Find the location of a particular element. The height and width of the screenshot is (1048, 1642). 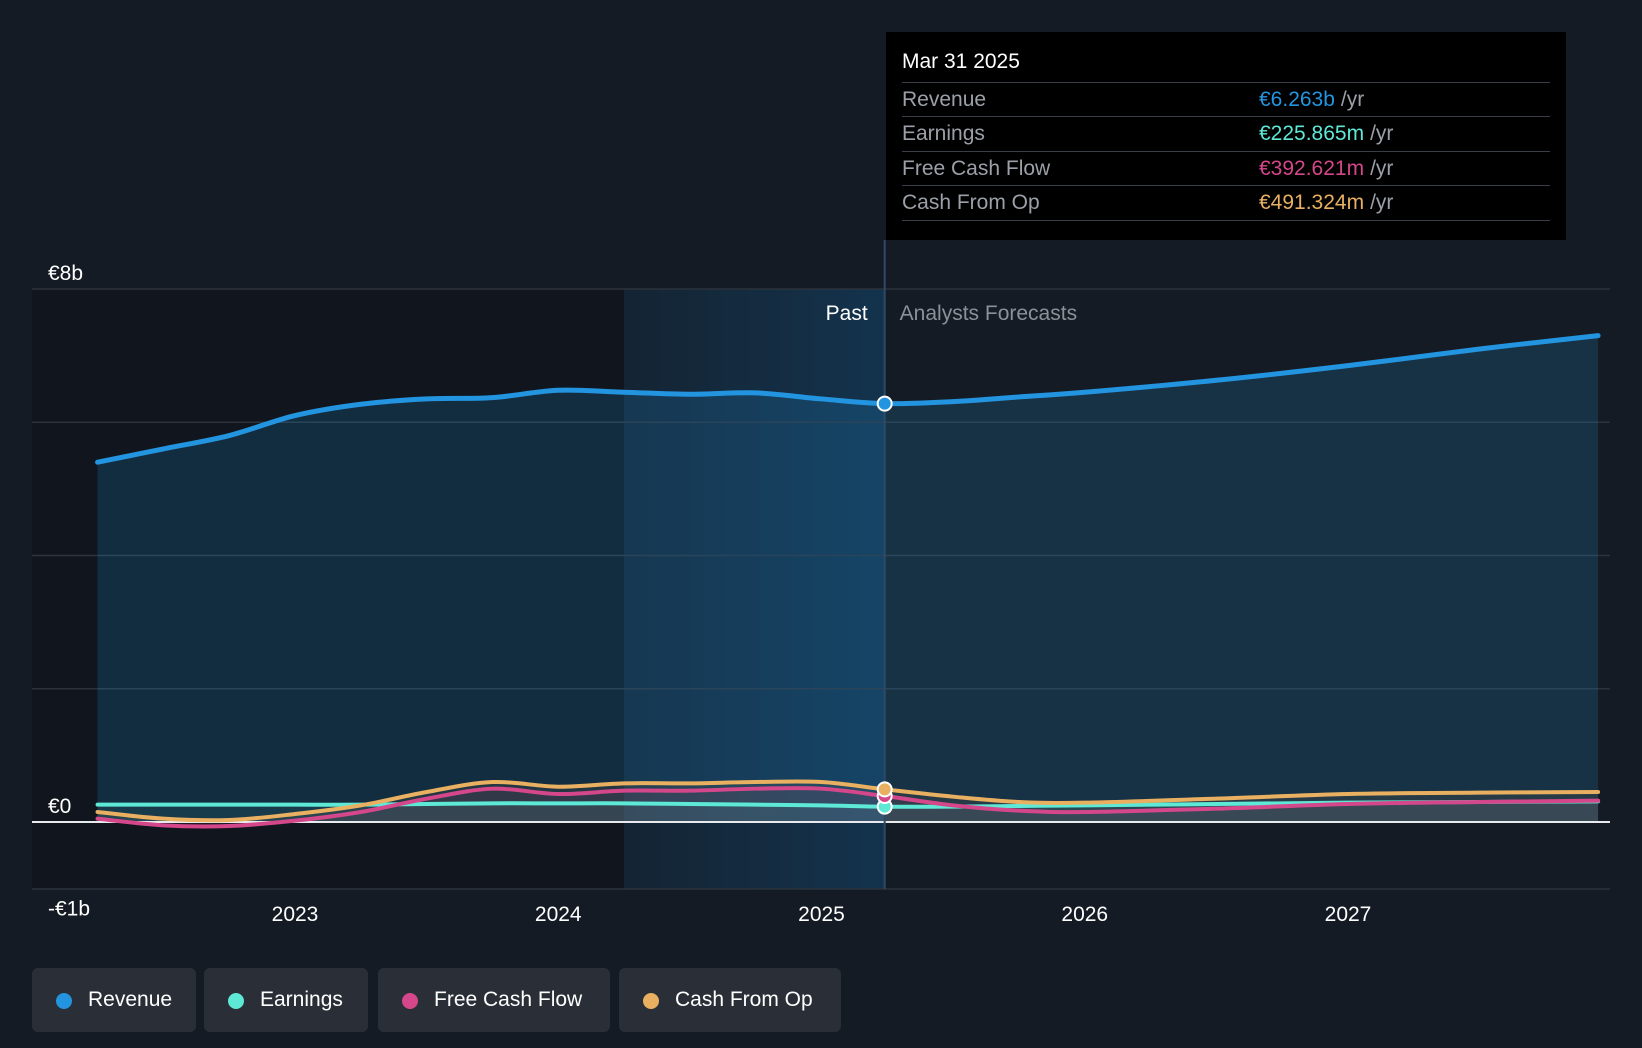

y-tick-label: €0 is located at coordinates (59, 806).